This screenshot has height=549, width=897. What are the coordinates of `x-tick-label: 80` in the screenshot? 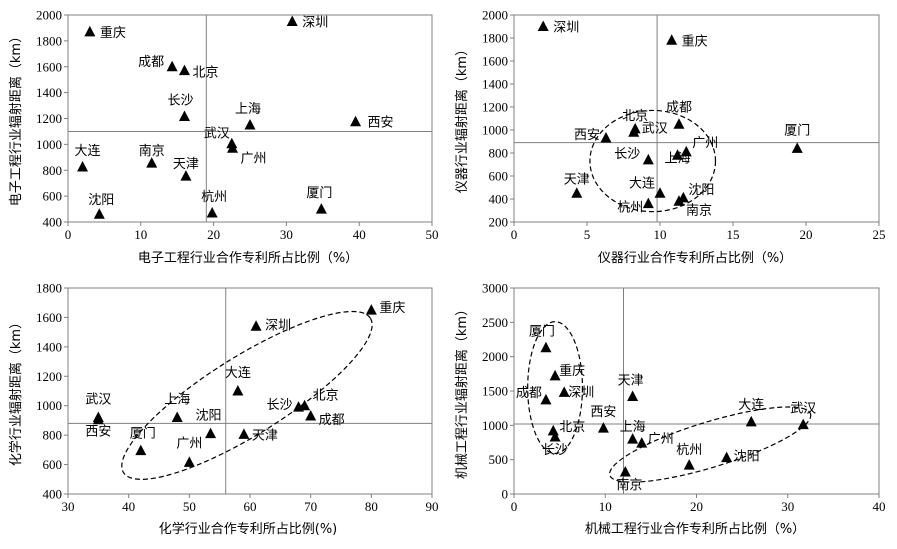 It's located at (371, 506).